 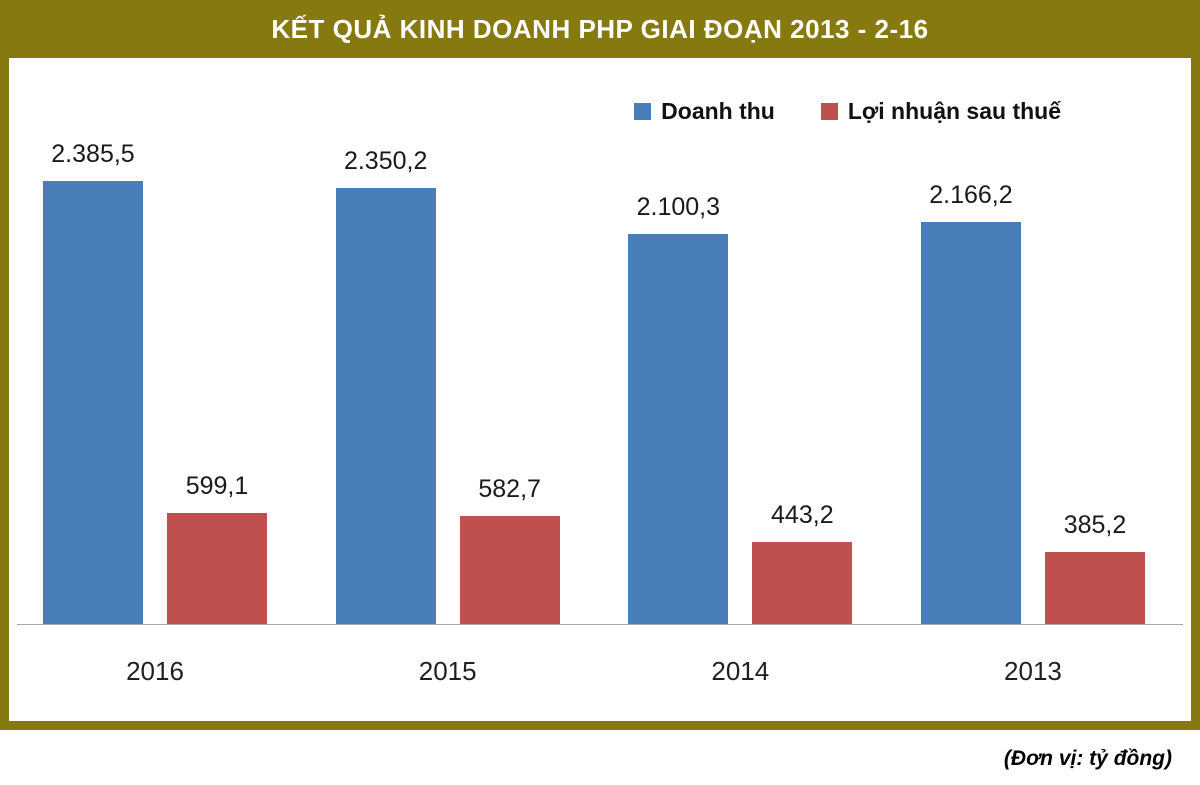 I want to click on legend-item-revenue: Doanh thu, so click(x=704, y=111).